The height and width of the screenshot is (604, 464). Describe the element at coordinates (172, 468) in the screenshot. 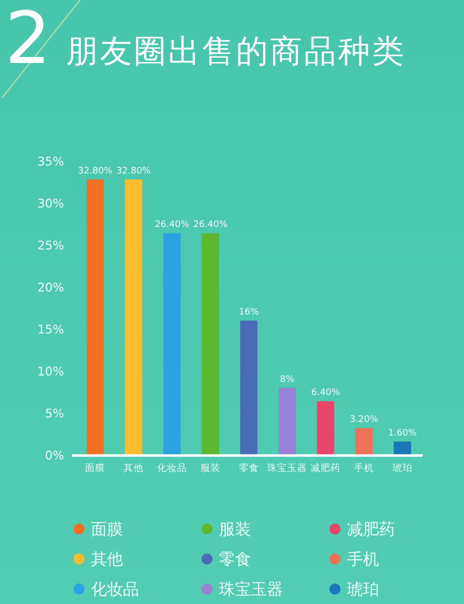

I see `x-tick-label: 化妆品` at that location.